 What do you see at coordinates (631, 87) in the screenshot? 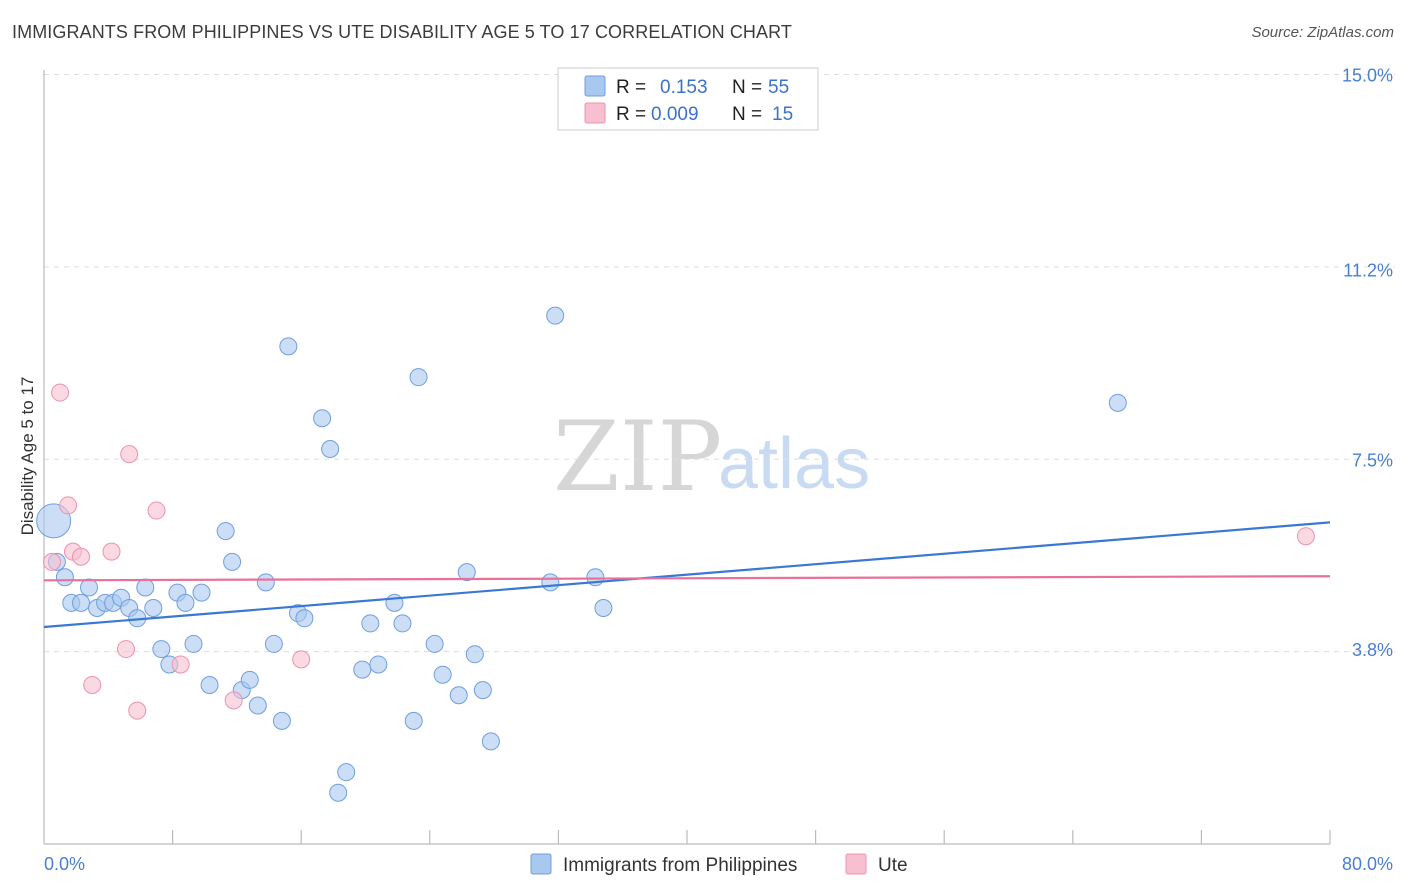
I see `stats-legend-r-label-philippines: R =` at bounding box center [631, 87].